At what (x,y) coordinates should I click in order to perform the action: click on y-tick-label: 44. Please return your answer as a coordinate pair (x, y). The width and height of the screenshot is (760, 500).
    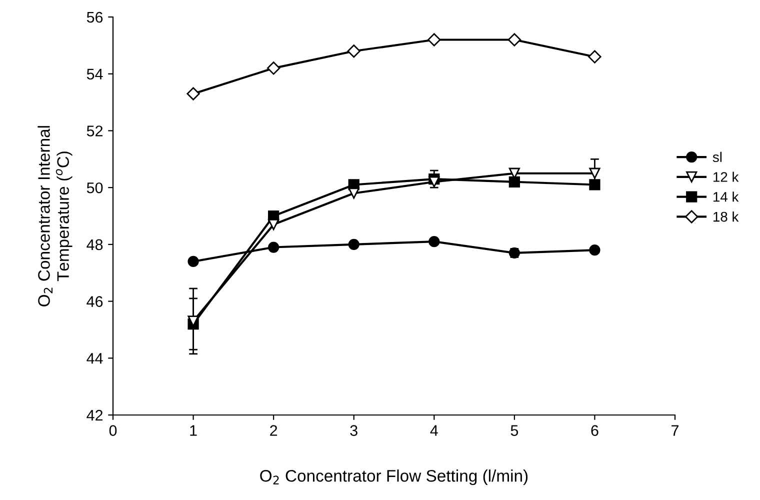
    Looking at the image, I should click on (94, 358).